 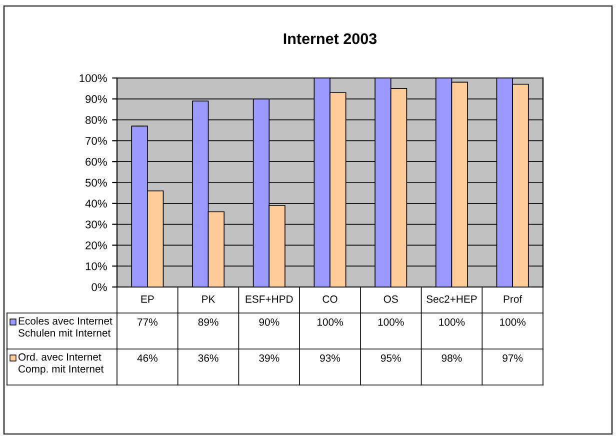 I want to click on x-tick-label: ESF+HPD, so click(x=269, y=299).